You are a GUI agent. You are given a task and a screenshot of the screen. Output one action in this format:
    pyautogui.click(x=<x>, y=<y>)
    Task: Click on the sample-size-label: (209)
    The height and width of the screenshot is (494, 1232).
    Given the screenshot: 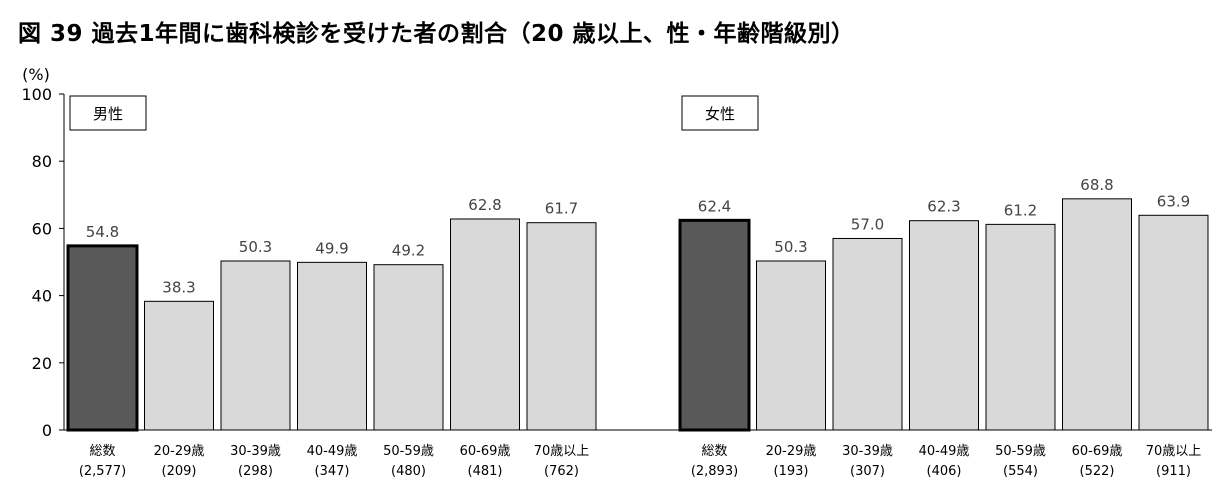 What is the action you would take?
    pyautogui.click(x=179, y=471)
    